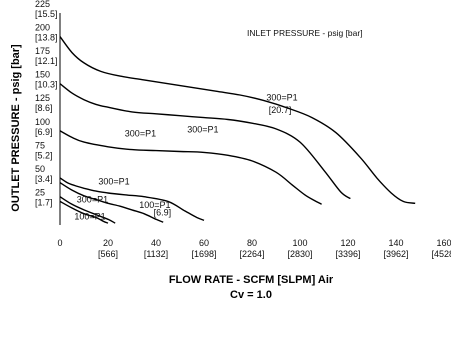 The image size is (451, 338). What do you see at coordinates (44, 179) in the screenshot?
I see `y-tick-sub-label: [3.4]` at bounding box center [44, 179].